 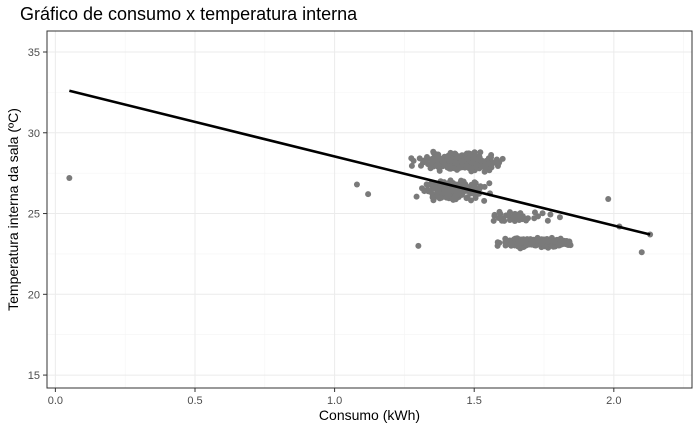 I want to click on x-tick-label: 0.0, so click(x=55, y=401).